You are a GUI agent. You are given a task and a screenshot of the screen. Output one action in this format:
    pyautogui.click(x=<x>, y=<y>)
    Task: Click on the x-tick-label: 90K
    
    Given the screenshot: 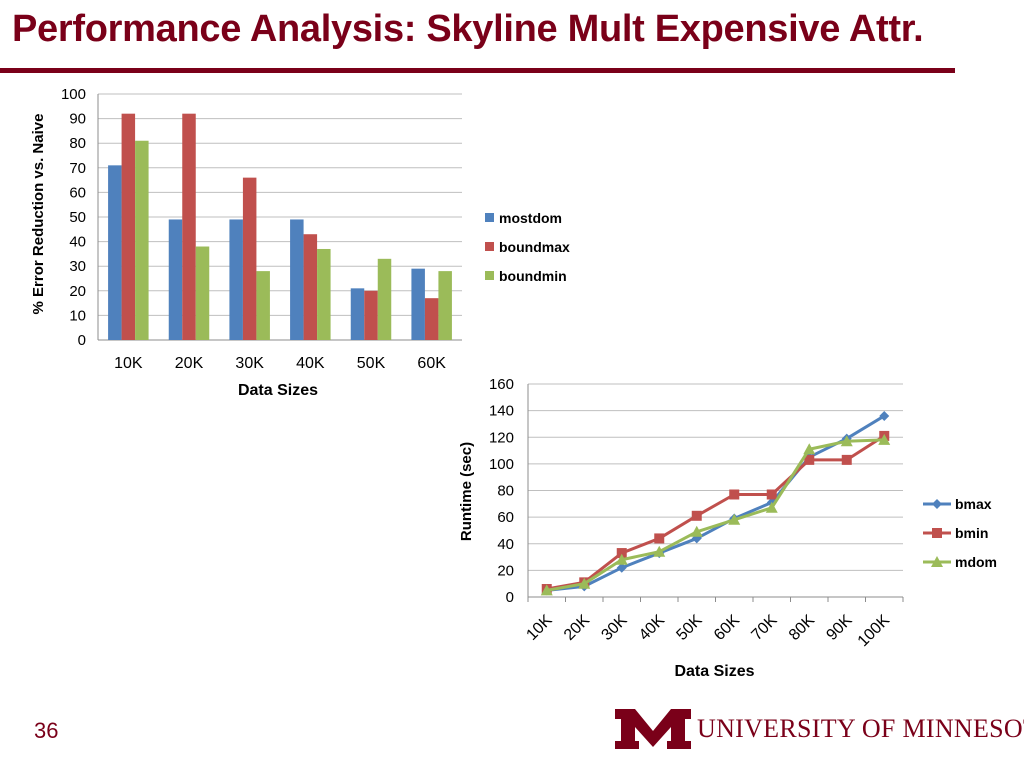 What is the action you would take?
    pyautogui.click(x=839, y=628)
    